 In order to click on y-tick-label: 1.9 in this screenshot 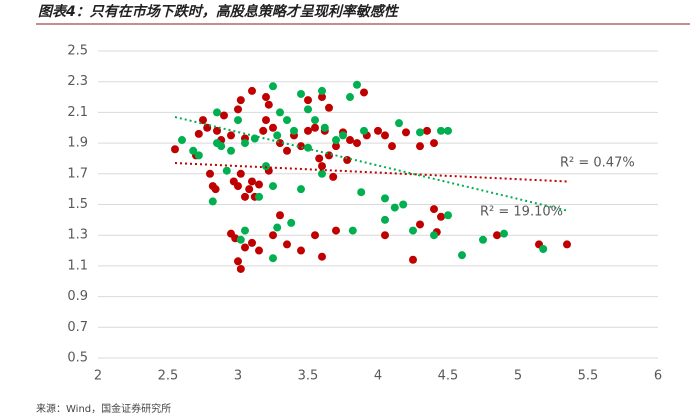, I will do `click(77, 143)`.